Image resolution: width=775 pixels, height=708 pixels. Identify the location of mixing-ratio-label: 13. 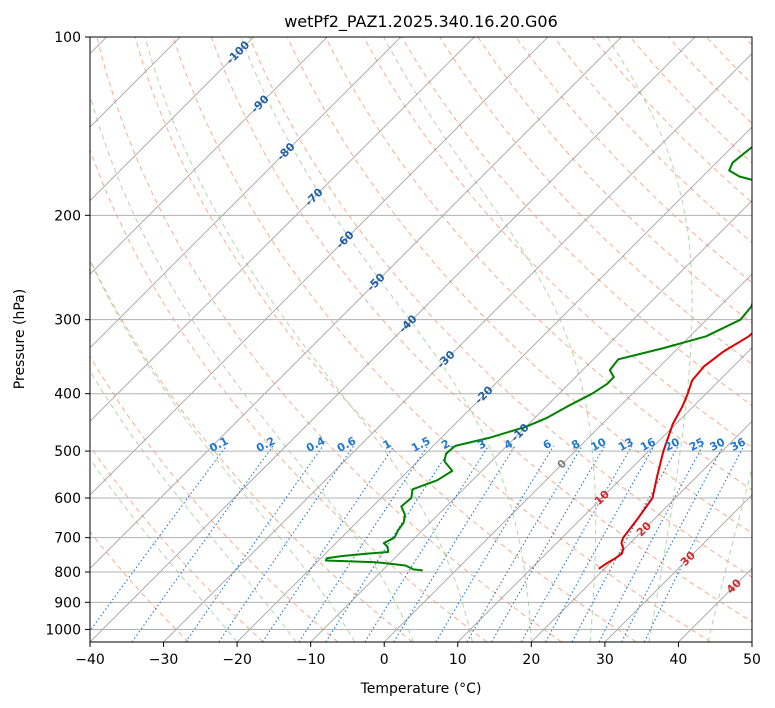
(626, 444).